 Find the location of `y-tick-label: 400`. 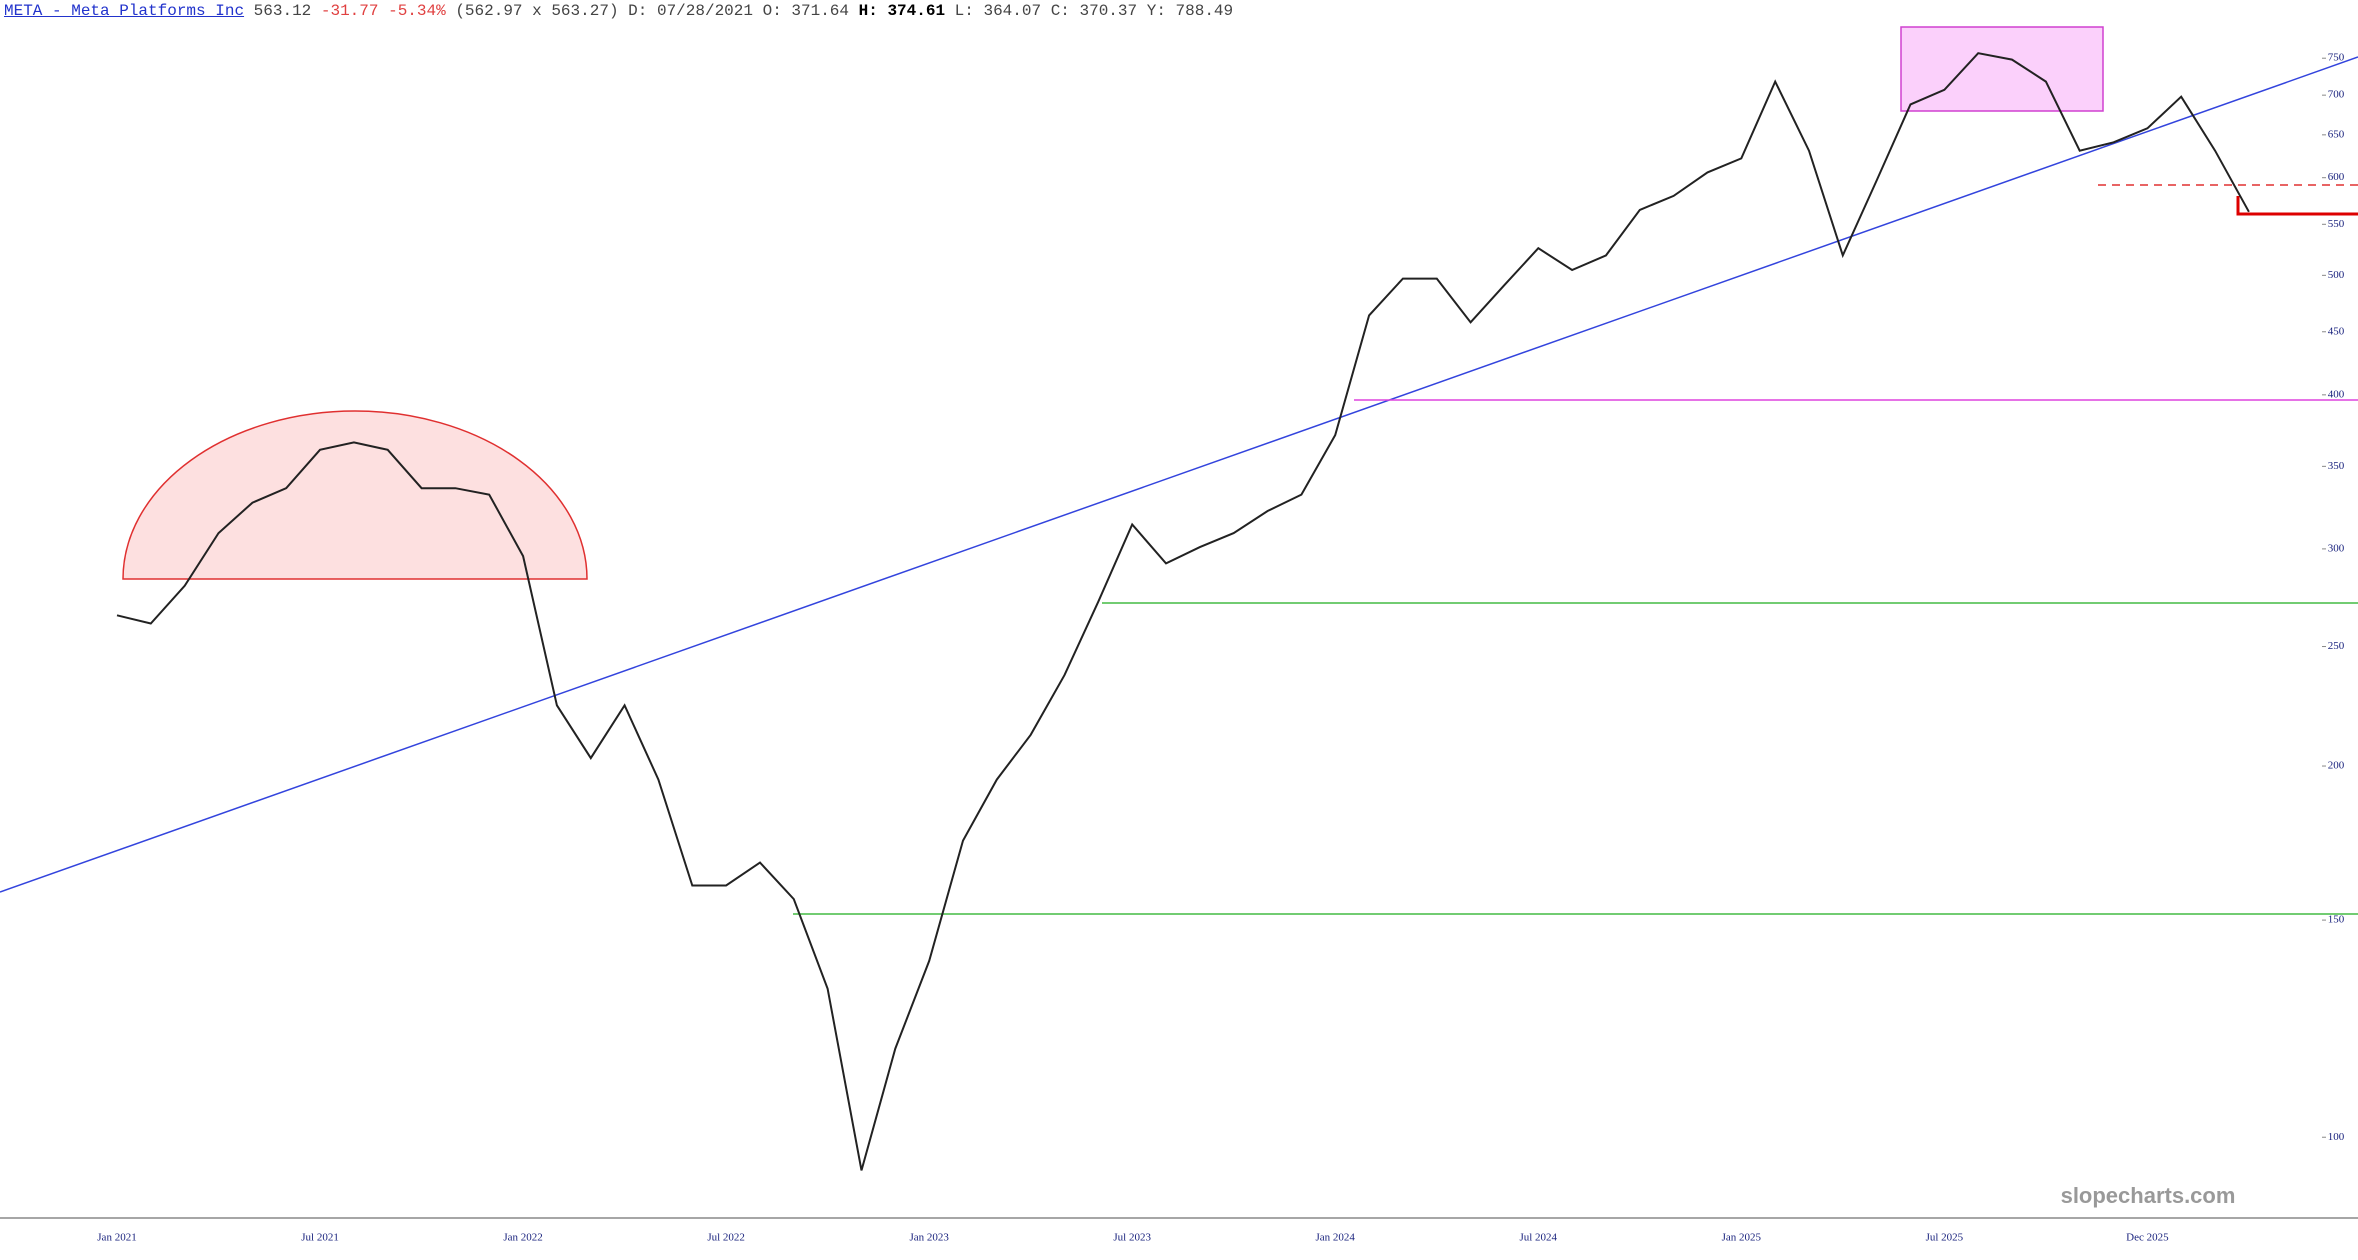

y-tick-label: 400 is located at coordinates (2336, 394).